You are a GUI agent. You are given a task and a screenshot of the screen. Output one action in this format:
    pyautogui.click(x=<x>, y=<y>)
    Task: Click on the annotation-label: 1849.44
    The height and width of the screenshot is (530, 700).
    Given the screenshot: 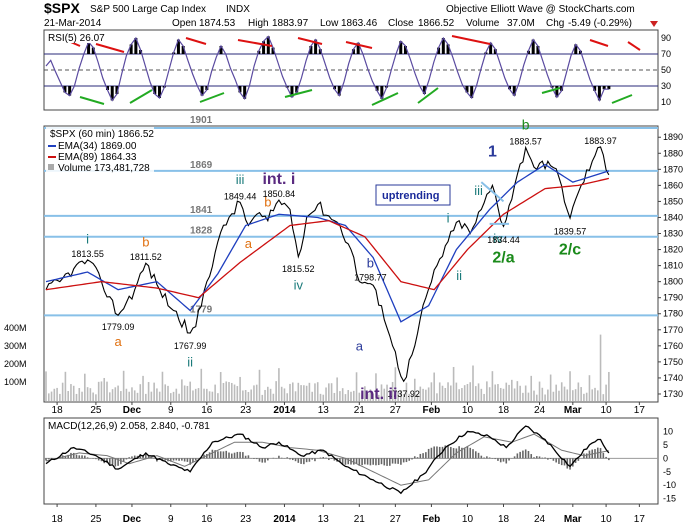 What is the action you would take?
    pyautogui.click(x=240, y=196)
    